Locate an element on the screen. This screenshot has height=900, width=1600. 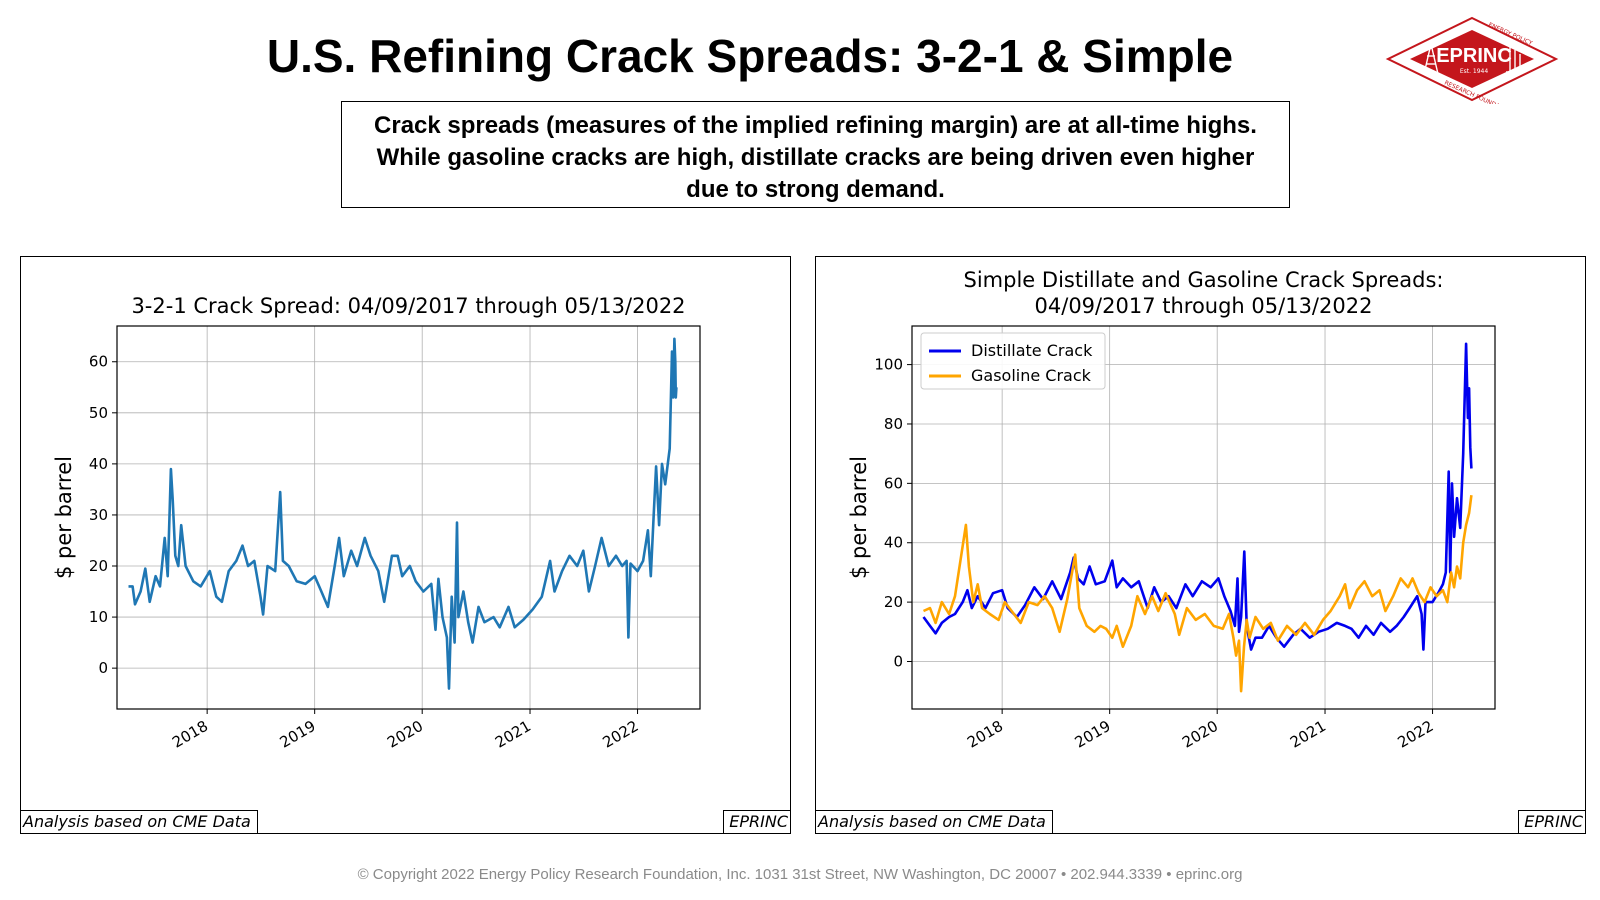
y-tick-label: 100 is located at coordinates (888, 365).